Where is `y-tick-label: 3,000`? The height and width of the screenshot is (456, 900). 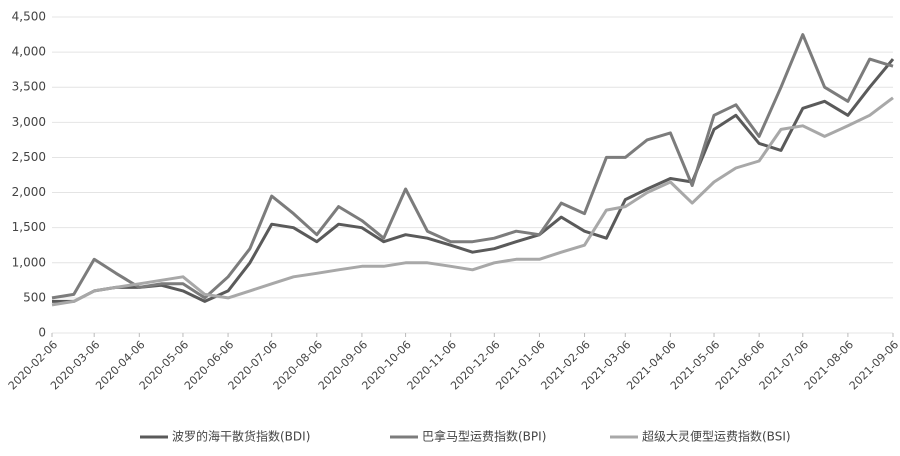
y-tick-label: 3,000 is located at coordinates (29, 122).